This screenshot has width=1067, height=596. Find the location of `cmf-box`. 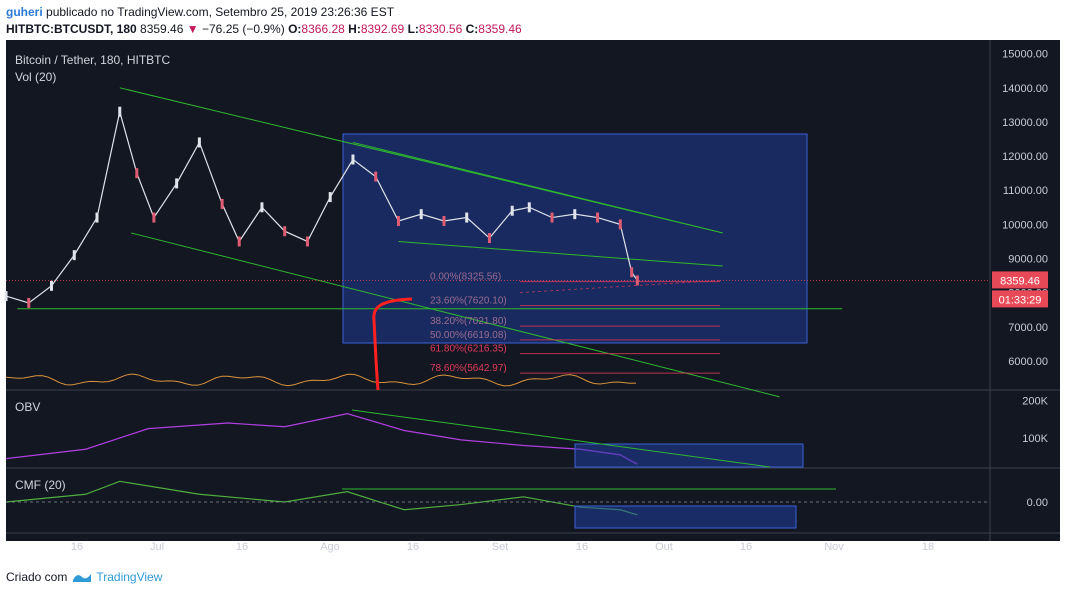

cmf-box is located at coordinates (685, 517).